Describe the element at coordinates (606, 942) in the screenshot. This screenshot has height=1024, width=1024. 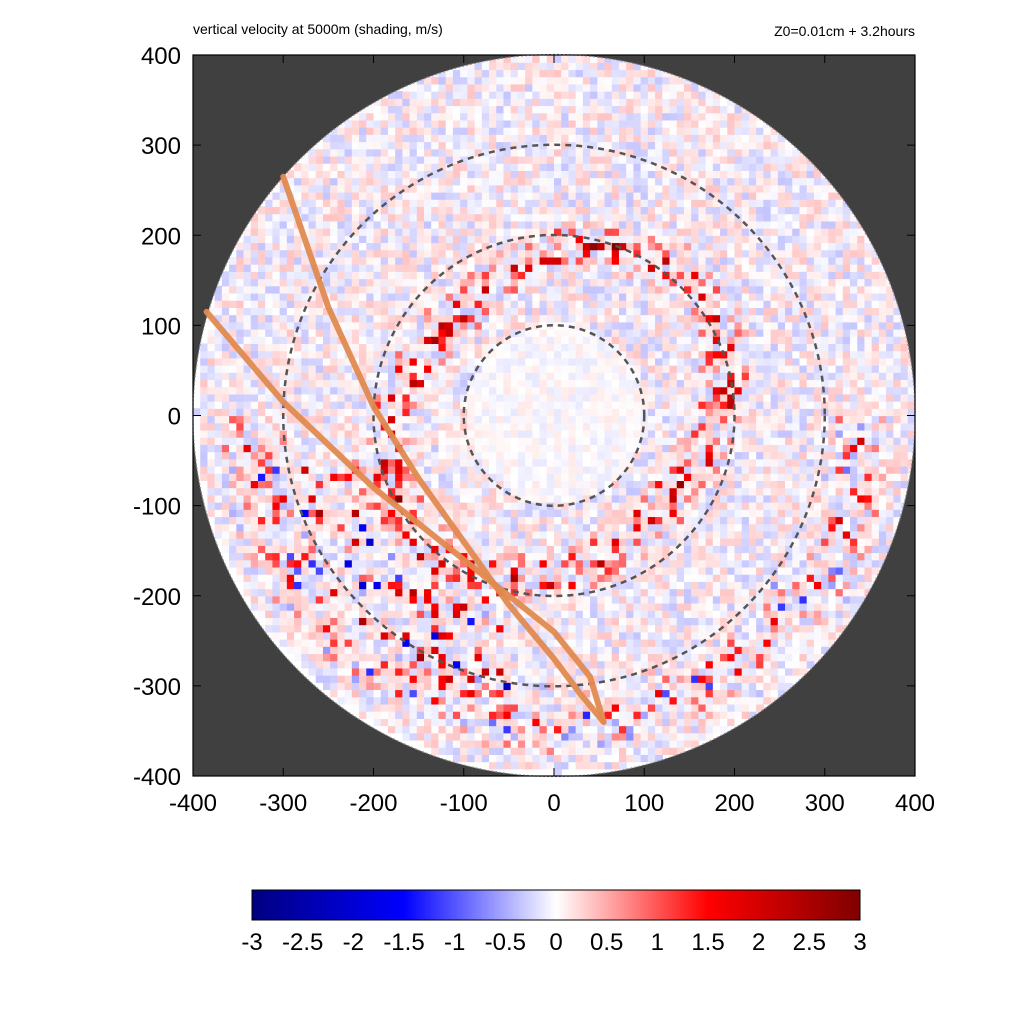
I see `colorbar-tick-label: 0.5` at that location.